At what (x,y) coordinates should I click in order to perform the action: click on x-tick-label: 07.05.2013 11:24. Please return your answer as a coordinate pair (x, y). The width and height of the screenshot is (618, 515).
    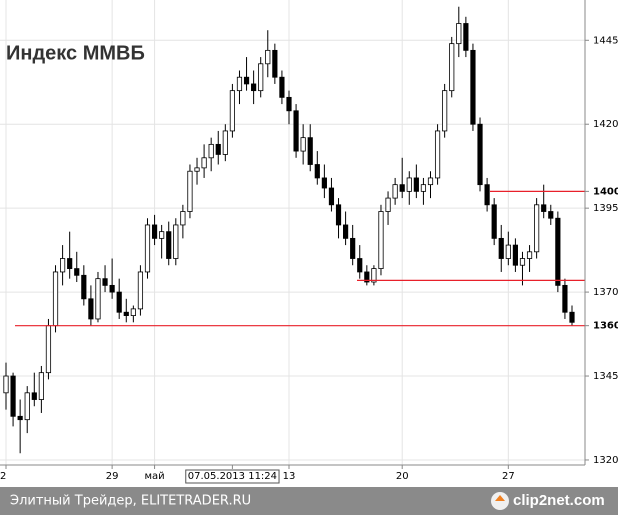
    Looking at the image, I should click on (232, 476).